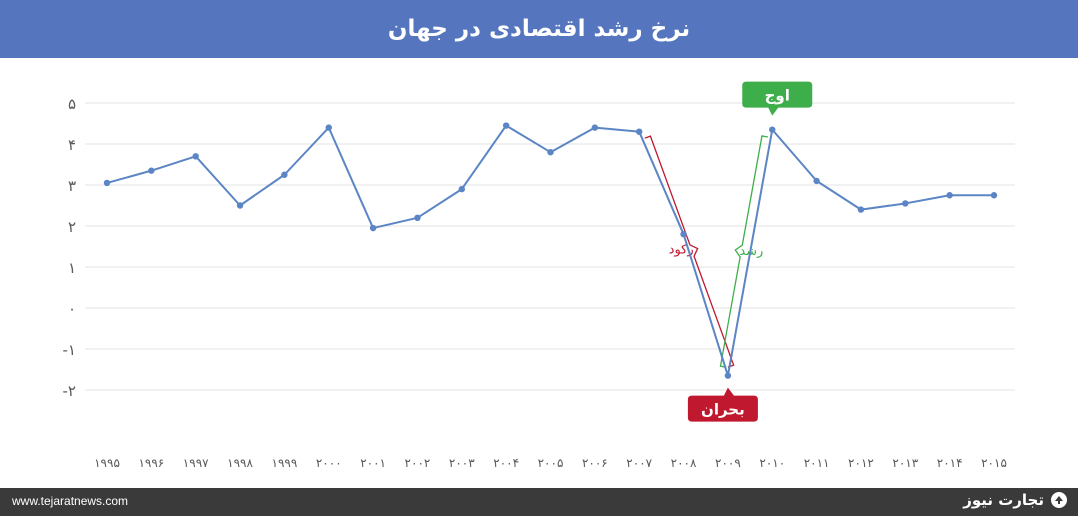 This screenshot has width=1078, height=516. I want to click on x-tick-label: ۱۹۹۹, so click(285, 463).